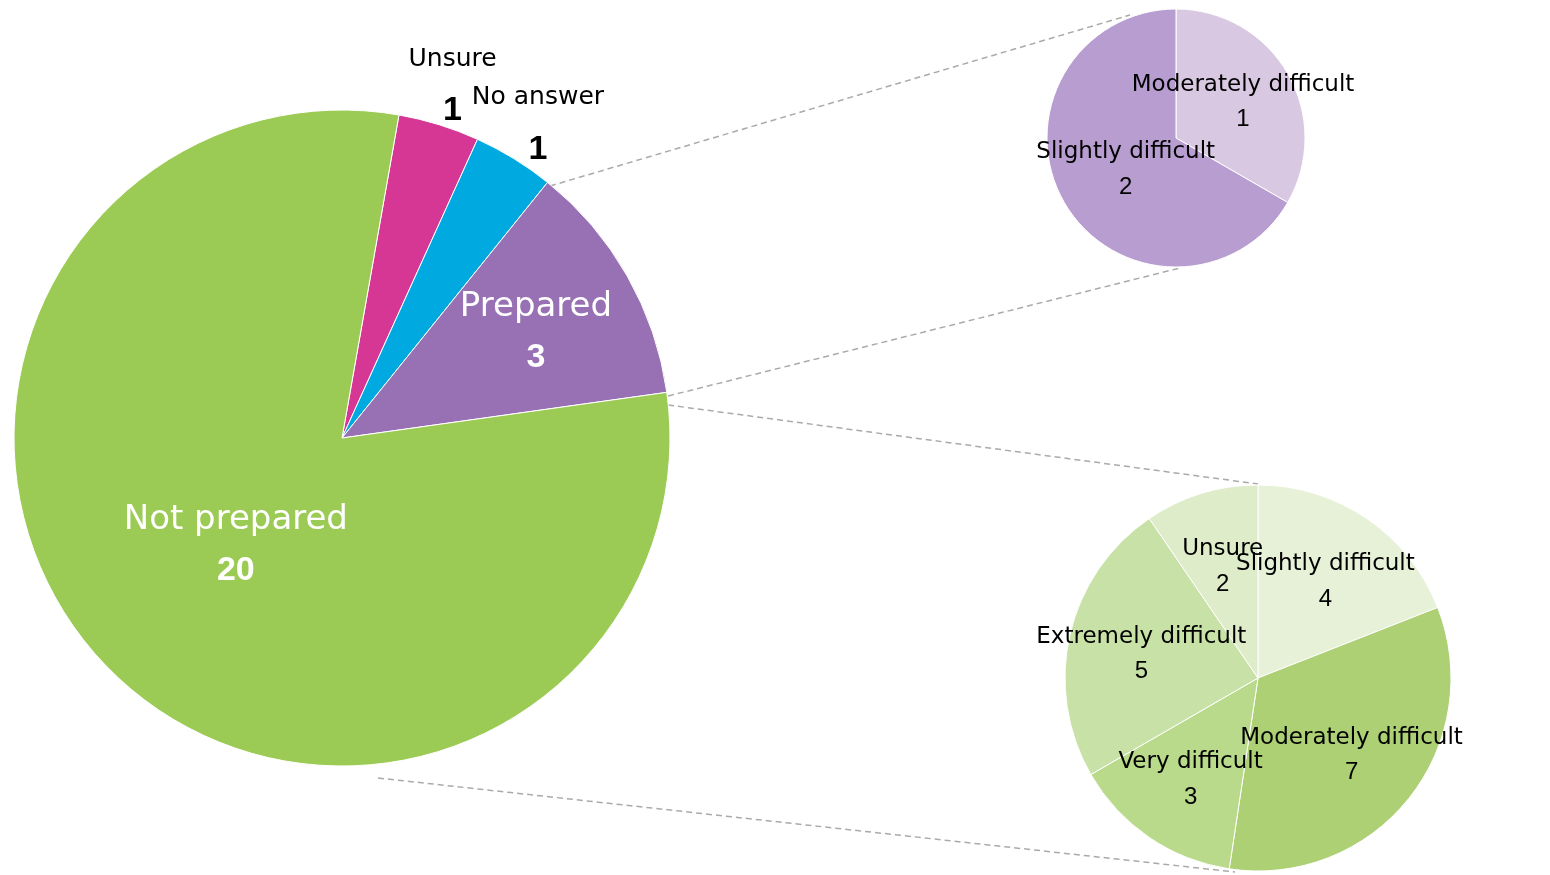  Describe the element at coordinates (538, 96) in the screenshot. I see `slice-label: No answer` at that location.